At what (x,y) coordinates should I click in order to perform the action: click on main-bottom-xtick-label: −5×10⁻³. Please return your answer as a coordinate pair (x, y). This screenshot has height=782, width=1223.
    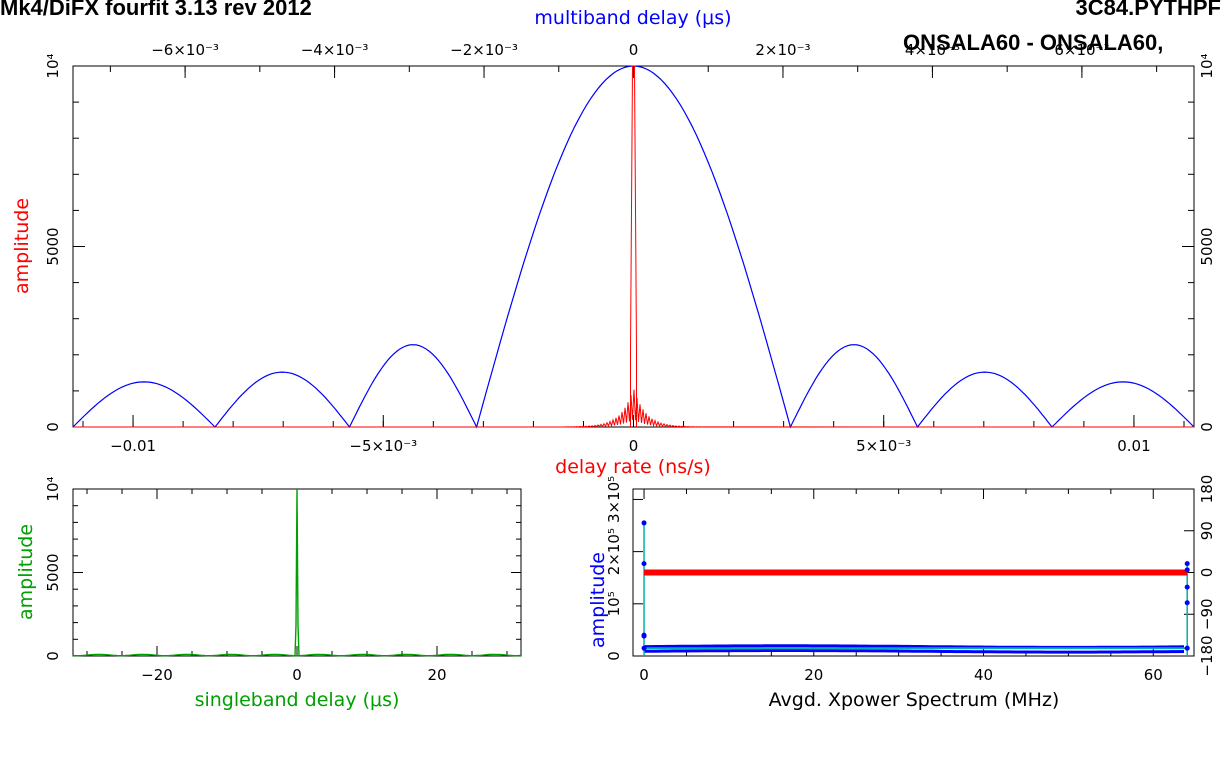
    Looking at the image, I should click on (383, 446).